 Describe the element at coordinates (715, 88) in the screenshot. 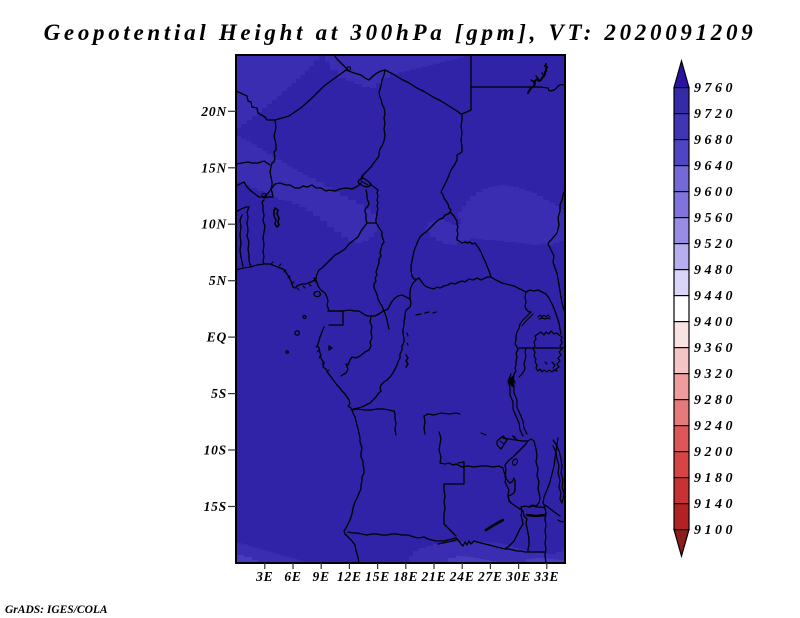

I see `svg-text: 9760` at that location.